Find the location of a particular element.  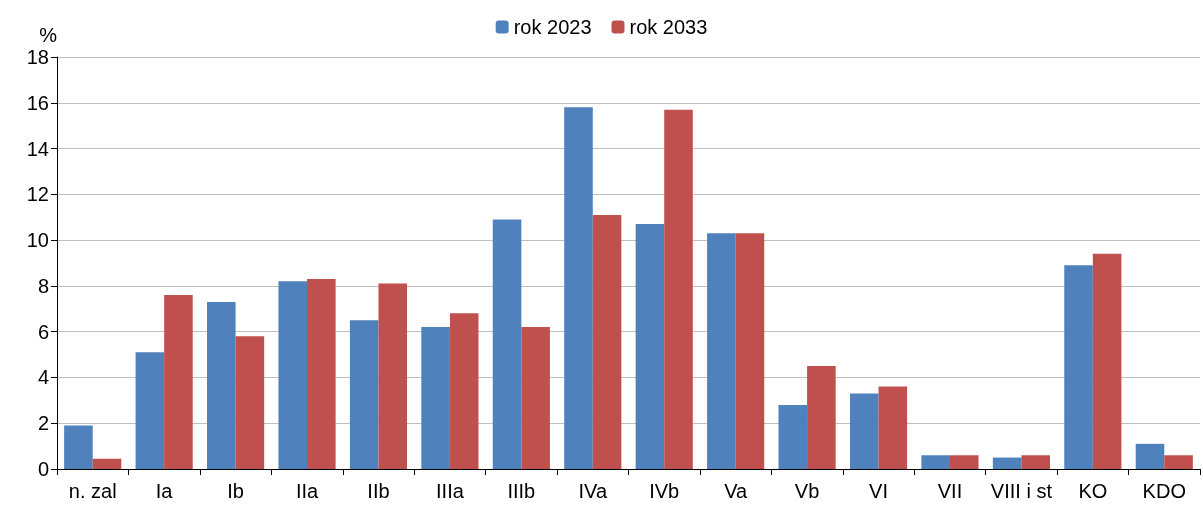

x-tick-label: IVb is located at coordinates (664, 491).